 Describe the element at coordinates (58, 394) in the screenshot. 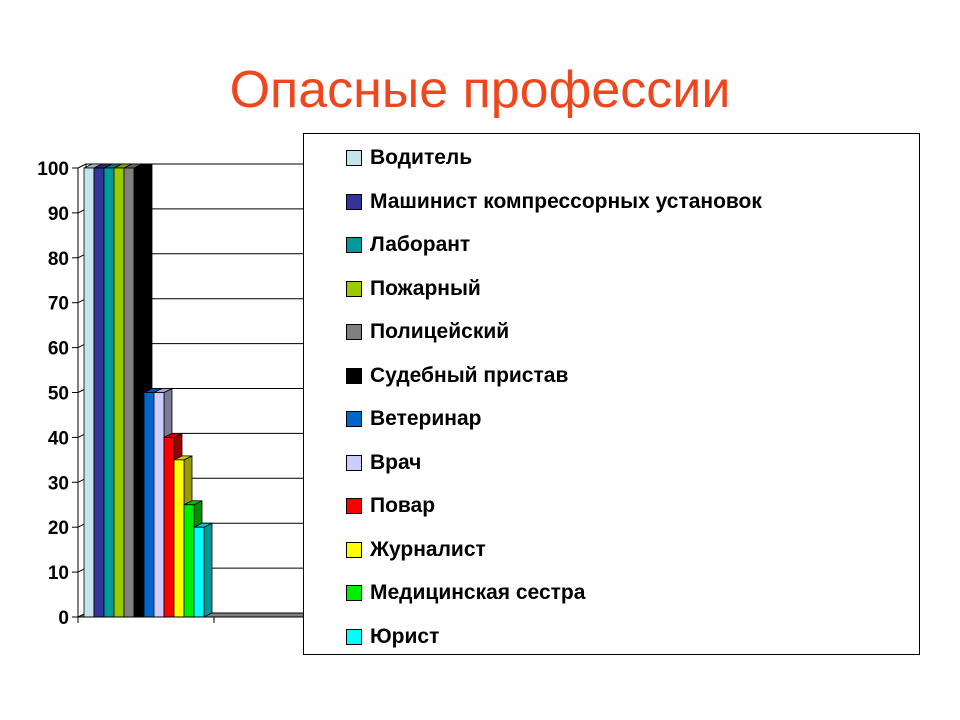

I see `y-tick-label: 50` at that location.